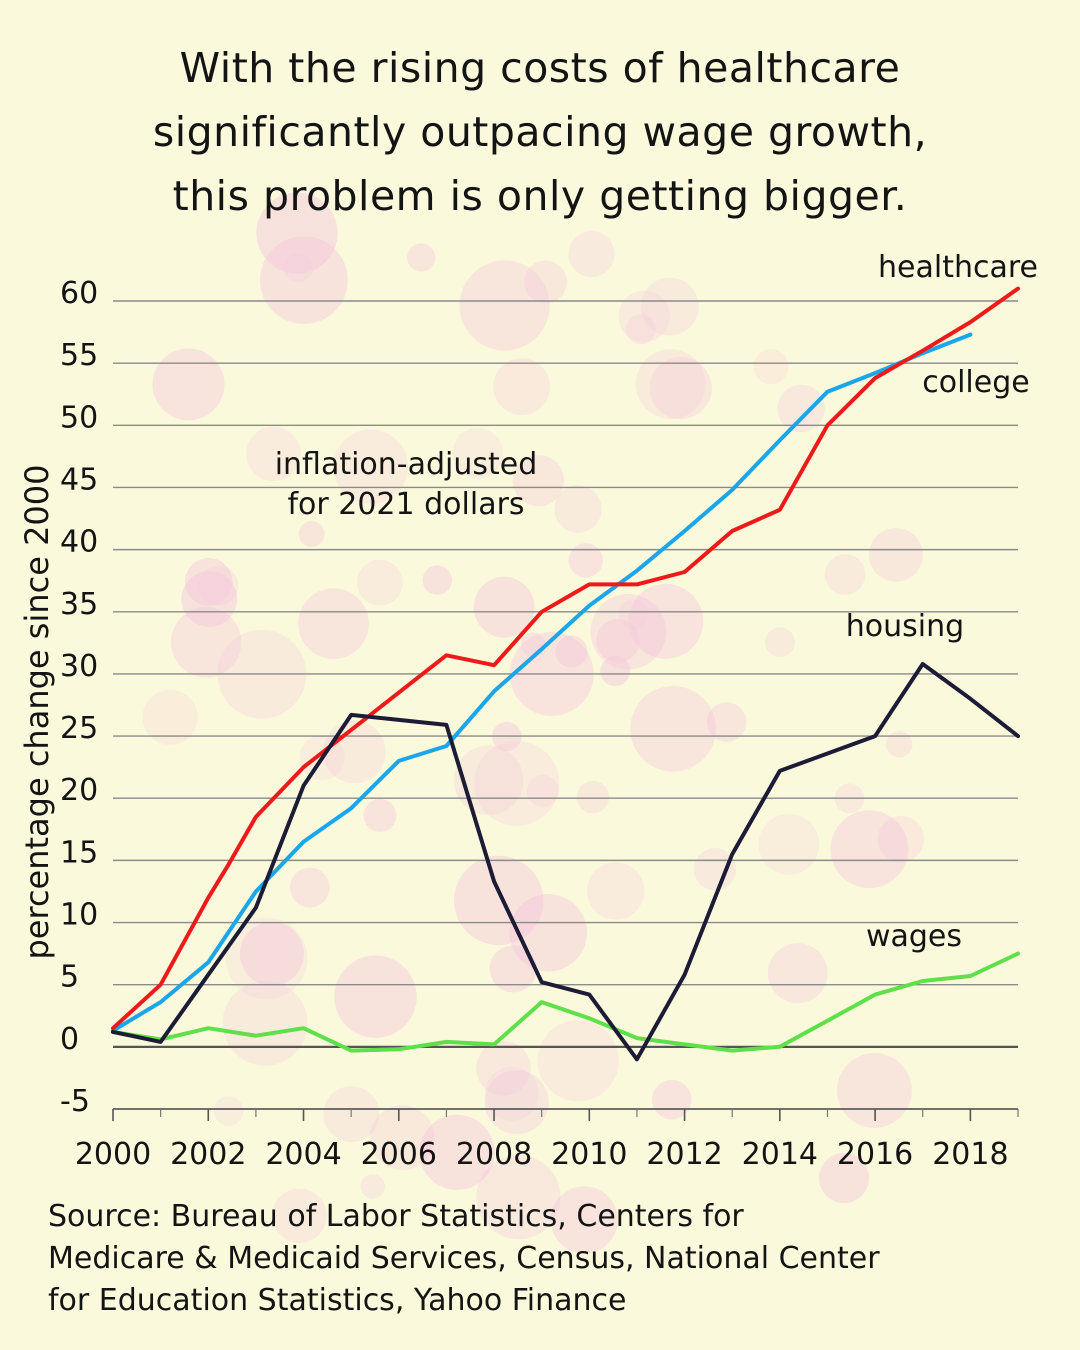  I want to click on y-tick-label: 30, so click(79, 666).